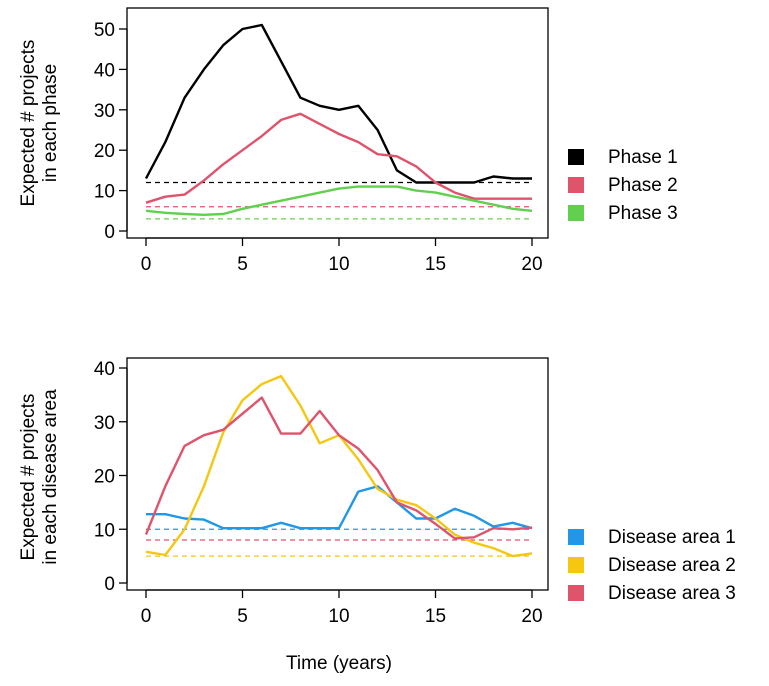 This screenshot has height=686, width=769. I want to click on legend-label: Phase 3, so click(643, 213).